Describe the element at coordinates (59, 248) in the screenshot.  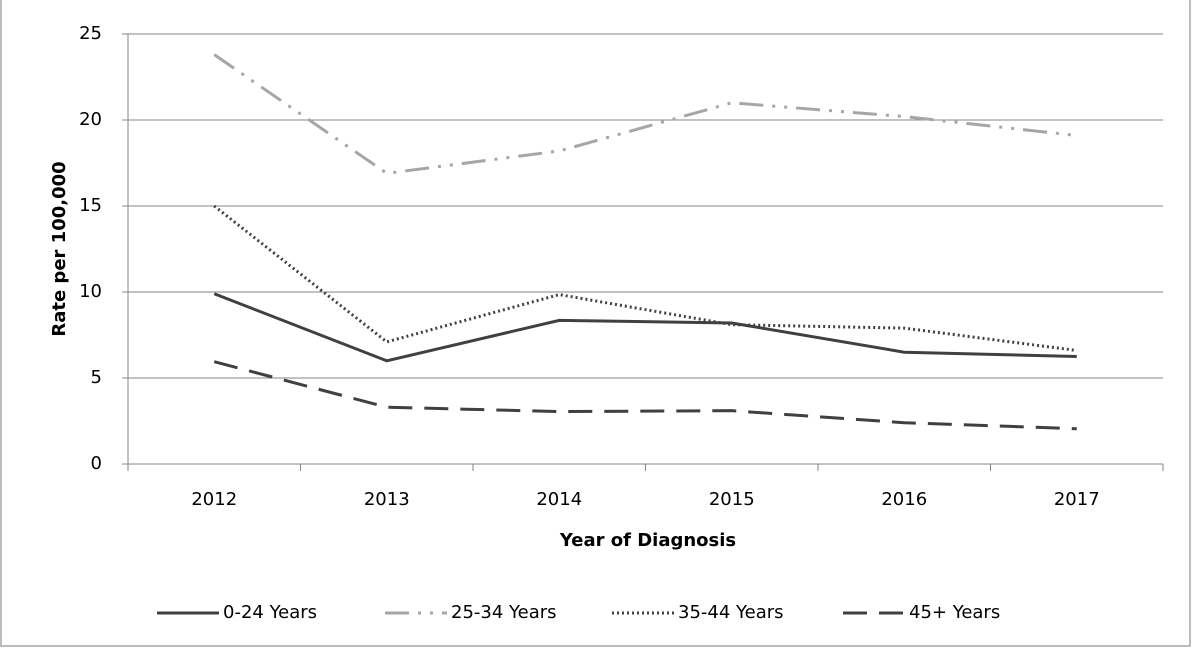
I see `y-axis-title: Rate per 100,000` at that location.